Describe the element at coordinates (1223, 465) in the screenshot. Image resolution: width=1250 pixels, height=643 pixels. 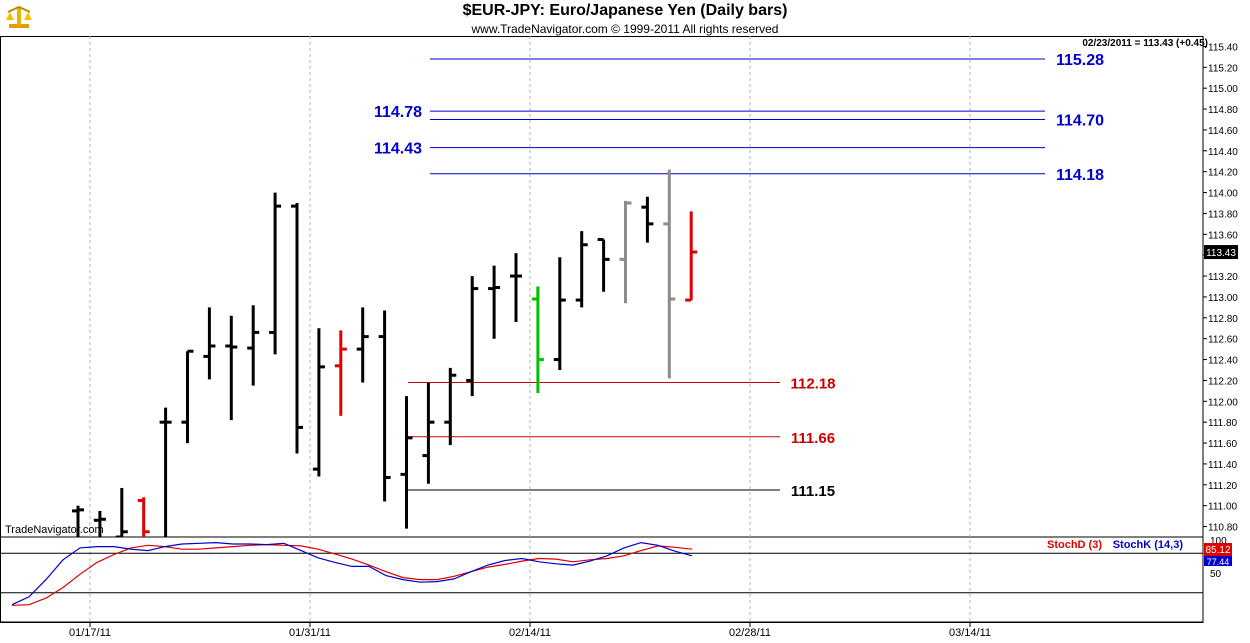
I see `y-tick-label: 111.40` at that location.